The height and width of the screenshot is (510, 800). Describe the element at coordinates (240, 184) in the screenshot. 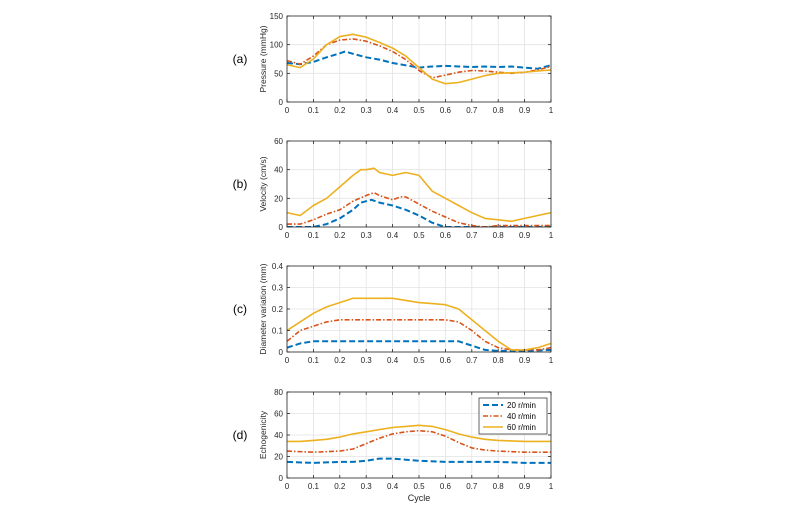

I see `panel-label: (b)` at that location.